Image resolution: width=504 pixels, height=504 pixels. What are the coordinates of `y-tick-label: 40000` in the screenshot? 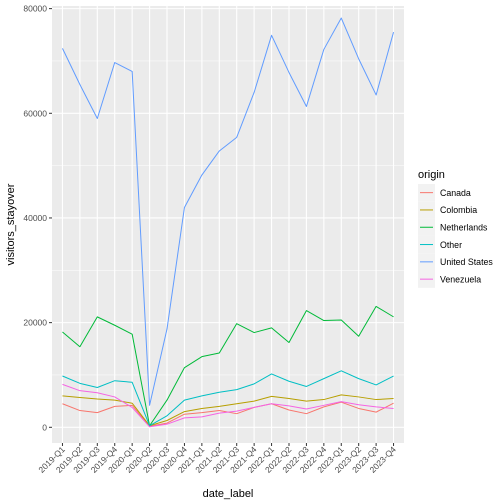 It's located at (35, 218).